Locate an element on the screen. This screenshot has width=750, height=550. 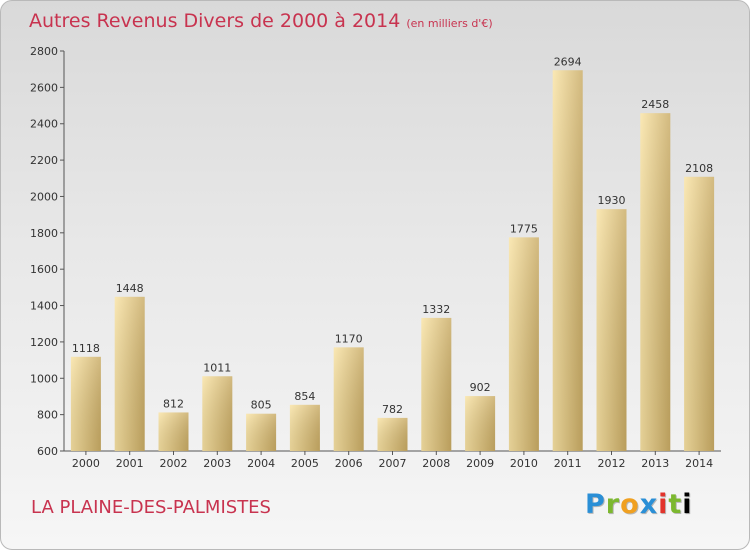
y-tick-label: 2800 is located at coordinates (44, 51).